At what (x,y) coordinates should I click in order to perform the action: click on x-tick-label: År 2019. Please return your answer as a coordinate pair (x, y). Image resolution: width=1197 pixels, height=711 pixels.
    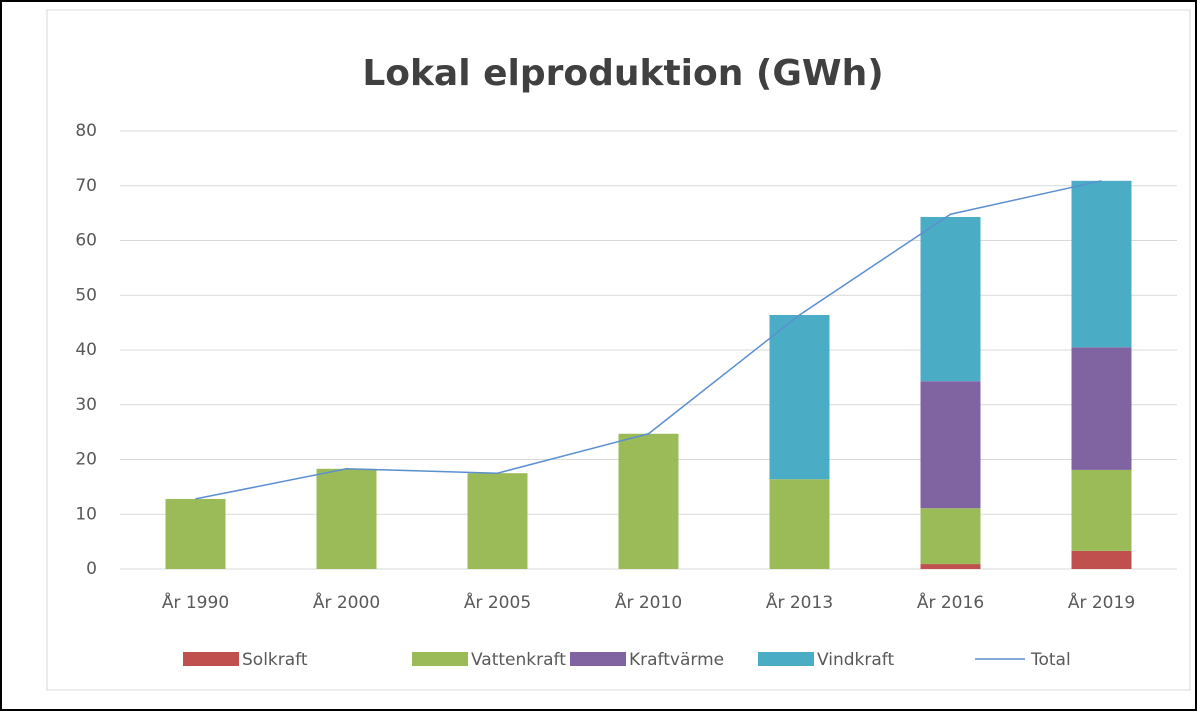
    Looking at the image, I should click on (1101, 602).